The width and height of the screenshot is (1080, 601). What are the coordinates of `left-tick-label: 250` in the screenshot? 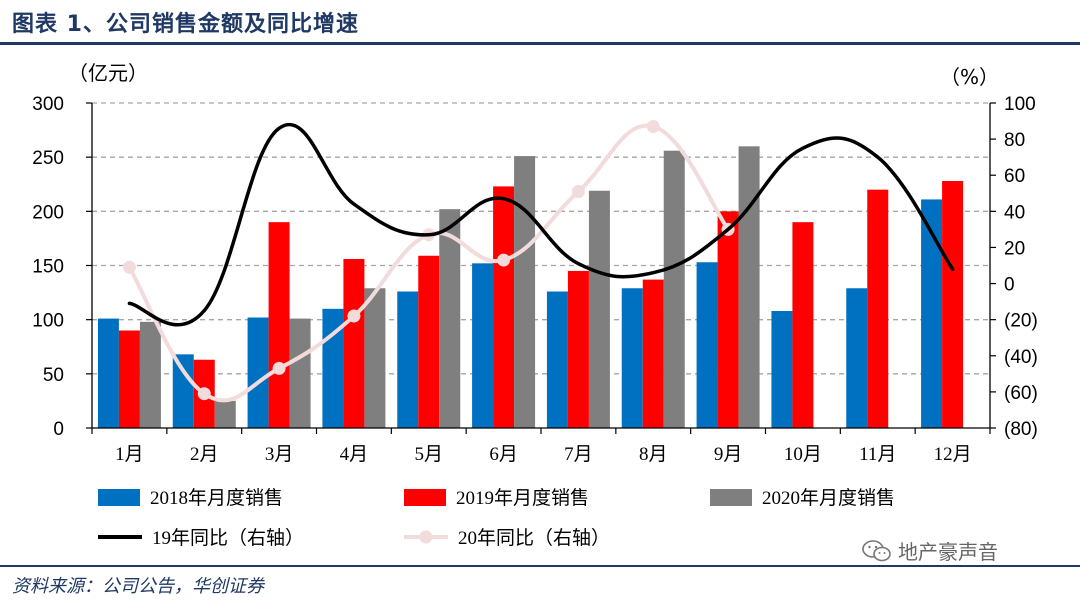 It's located at (48, 158).